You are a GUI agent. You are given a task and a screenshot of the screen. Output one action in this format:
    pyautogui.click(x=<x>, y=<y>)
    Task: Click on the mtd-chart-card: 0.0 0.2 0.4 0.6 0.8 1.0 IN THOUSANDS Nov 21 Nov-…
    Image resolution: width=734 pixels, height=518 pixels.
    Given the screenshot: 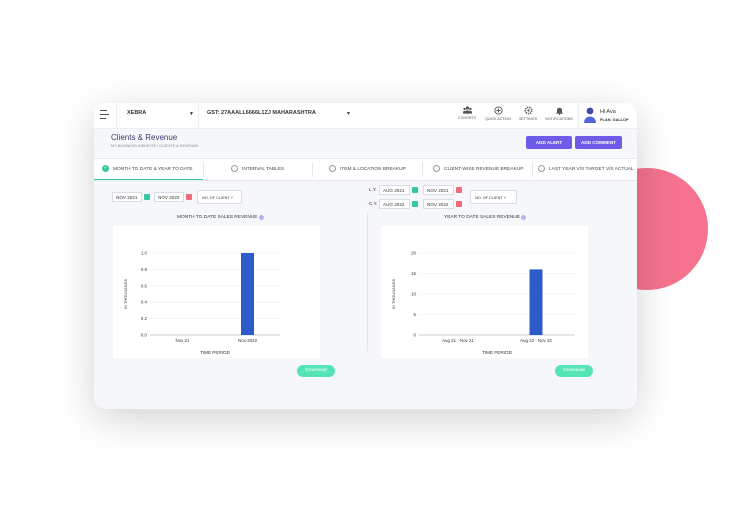 What is the action you would take?
    pyautogui.click(x=216, y=292)
    